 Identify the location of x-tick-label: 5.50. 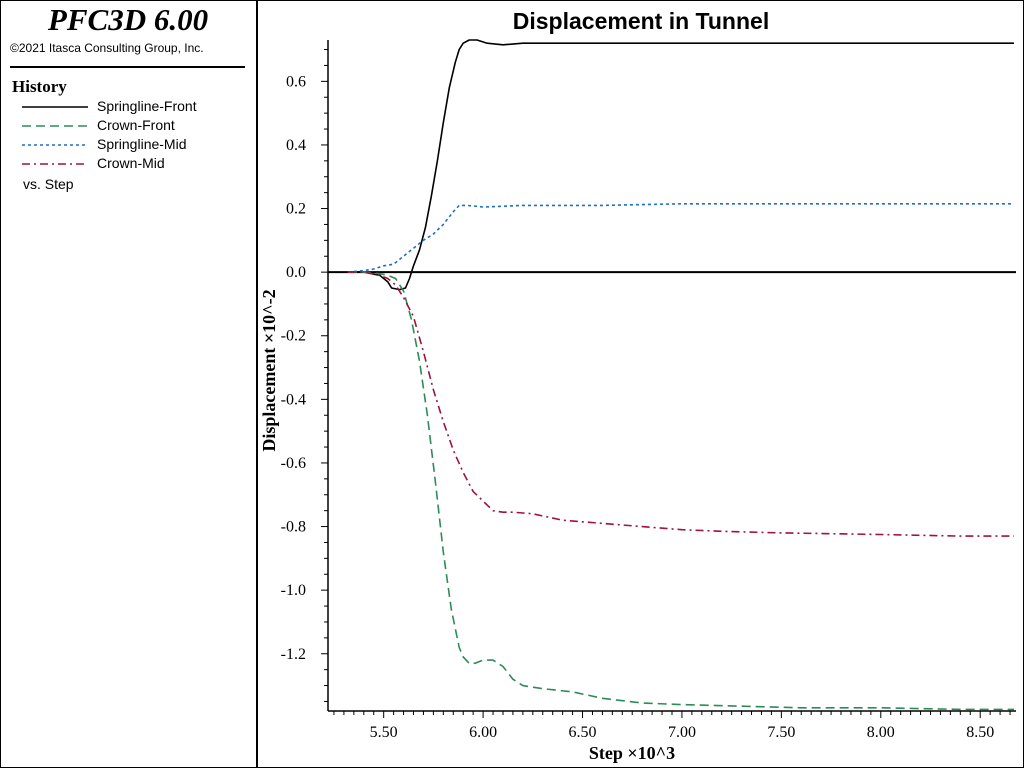
(384, 732).